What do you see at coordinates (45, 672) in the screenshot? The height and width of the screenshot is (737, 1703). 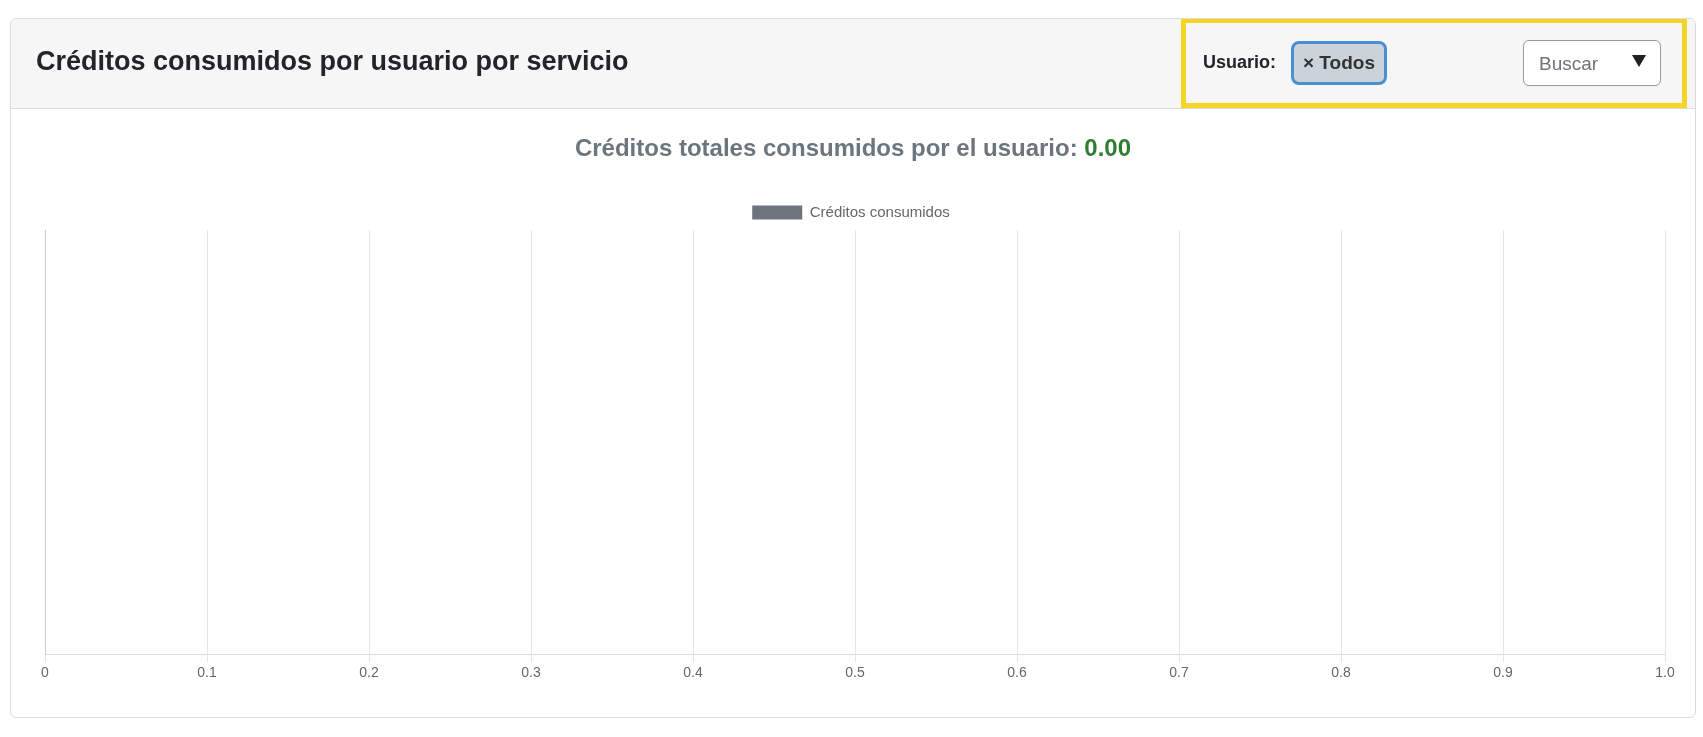 I see `x-tick-label: 0` at bounding box center [45, 672].